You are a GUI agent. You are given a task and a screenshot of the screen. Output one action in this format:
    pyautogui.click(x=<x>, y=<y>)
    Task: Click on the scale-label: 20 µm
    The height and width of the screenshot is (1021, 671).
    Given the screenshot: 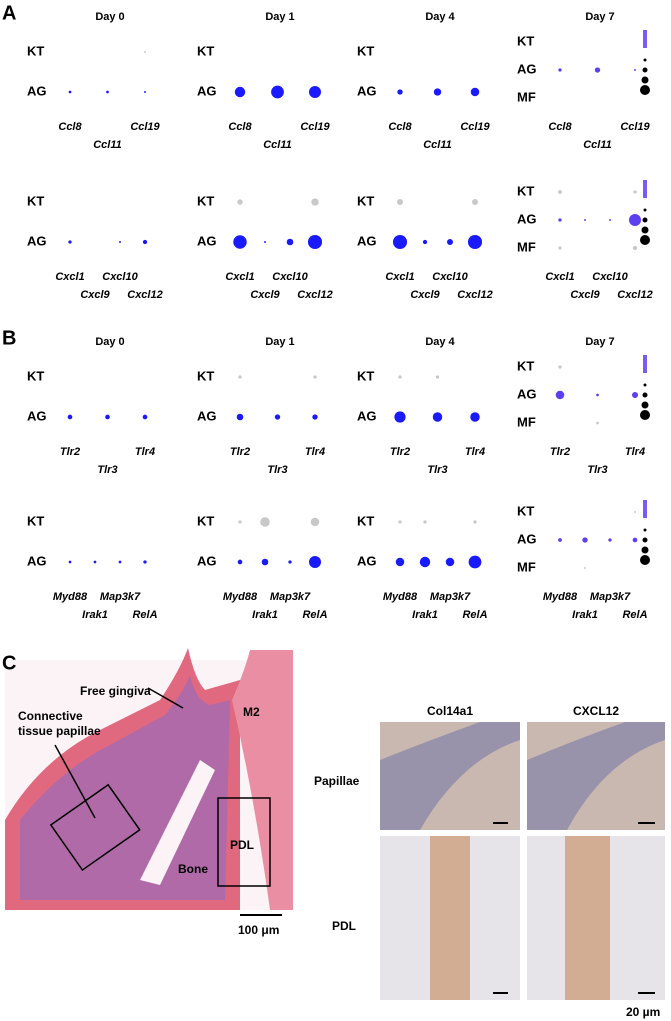 What is the action you would take?
    pyautogui.click(x=643, y=1012)
    